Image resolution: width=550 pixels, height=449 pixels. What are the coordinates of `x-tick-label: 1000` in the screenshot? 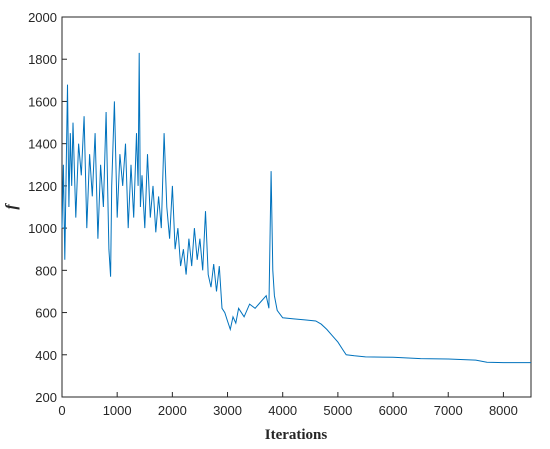 It's located at (117, 410).